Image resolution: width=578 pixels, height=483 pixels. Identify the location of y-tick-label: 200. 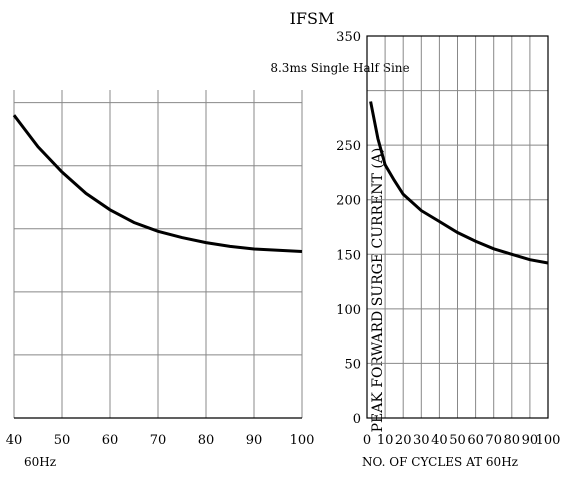
(348, 201).